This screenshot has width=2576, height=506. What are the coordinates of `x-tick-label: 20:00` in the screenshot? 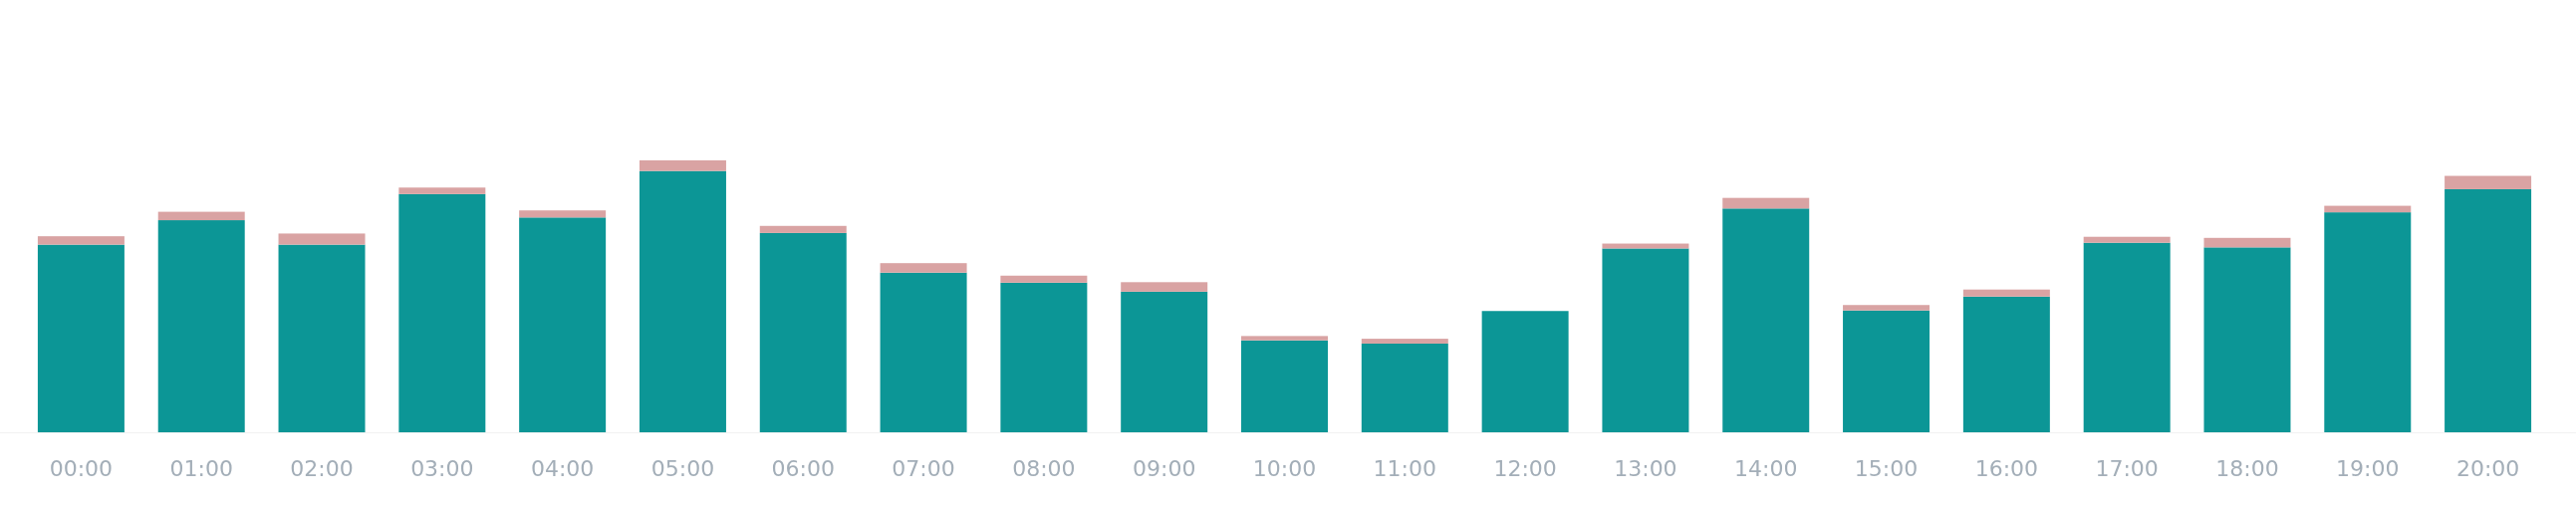 It's located at (2487, 468).